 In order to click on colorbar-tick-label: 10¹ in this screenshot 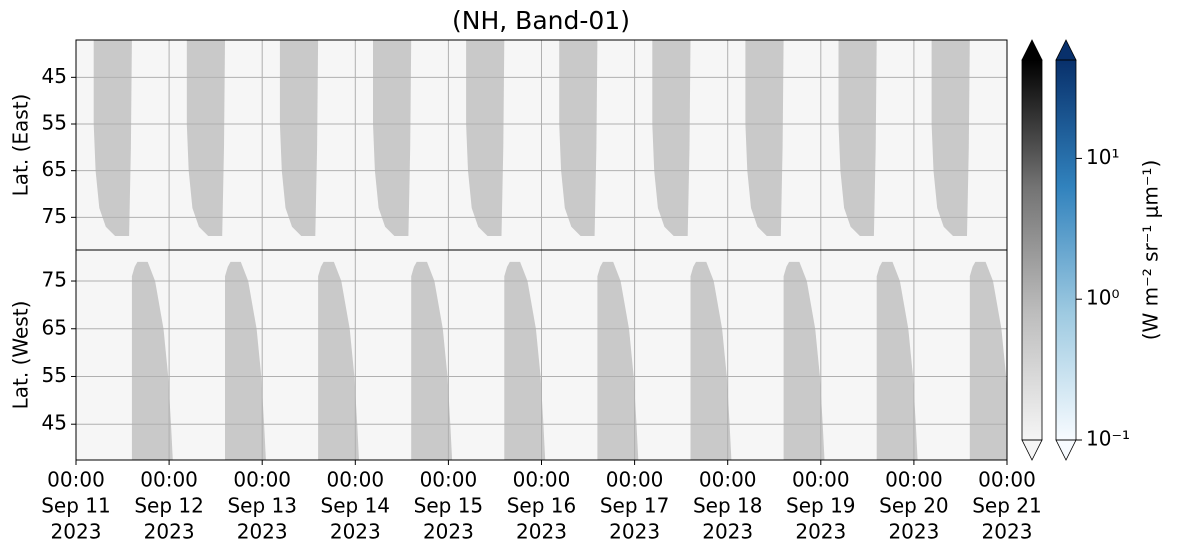, I will do `click(1102, 157)`.